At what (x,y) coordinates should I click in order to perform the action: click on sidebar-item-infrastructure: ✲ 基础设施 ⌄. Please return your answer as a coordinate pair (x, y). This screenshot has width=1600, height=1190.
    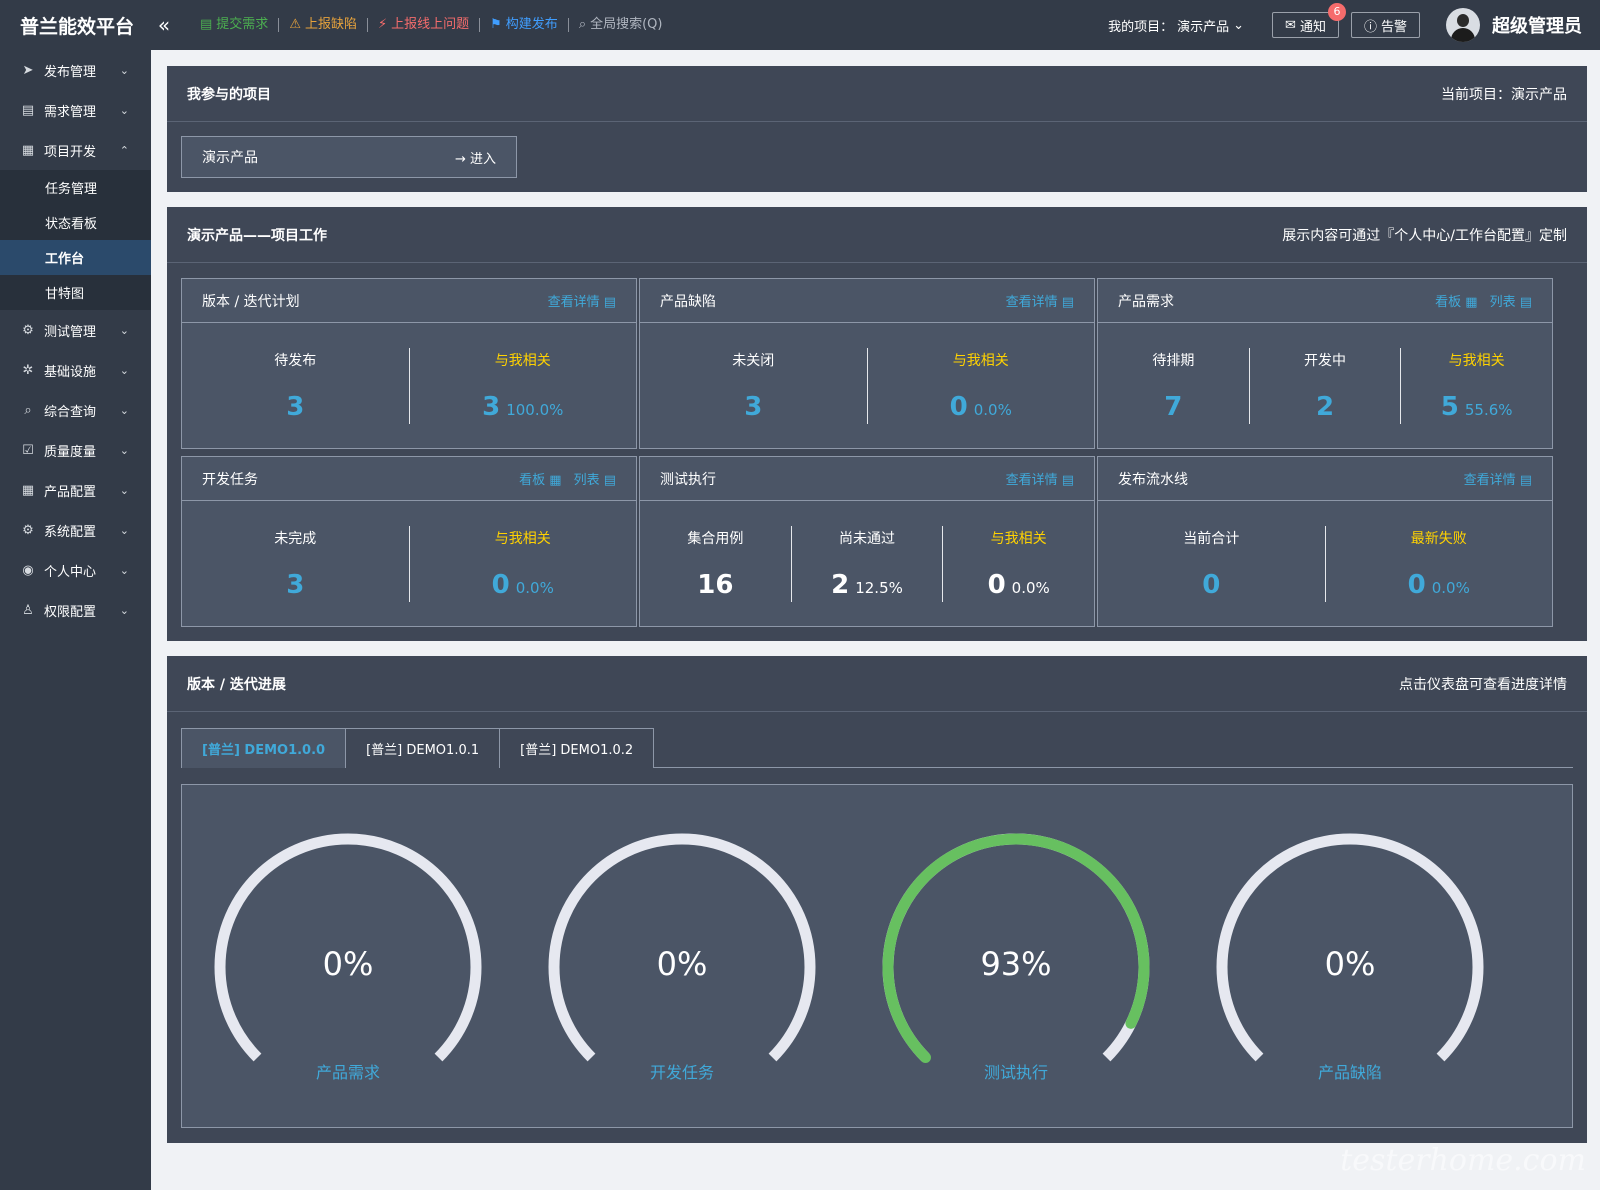
    Looking at the image, I should click on (75, 370).